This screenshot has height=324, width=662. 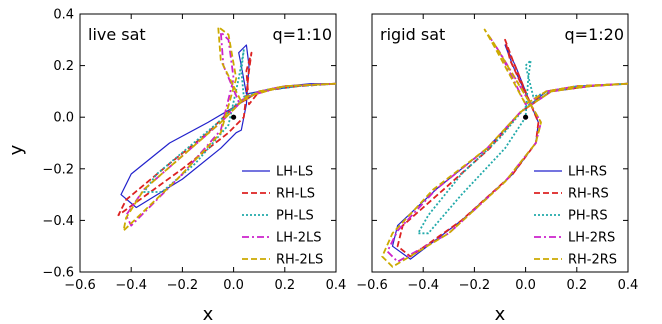 What do you see at coordinates (592, 260) in the screenshot?
I see `legend-label: RH-2RS` at bounding box center [592, 260].